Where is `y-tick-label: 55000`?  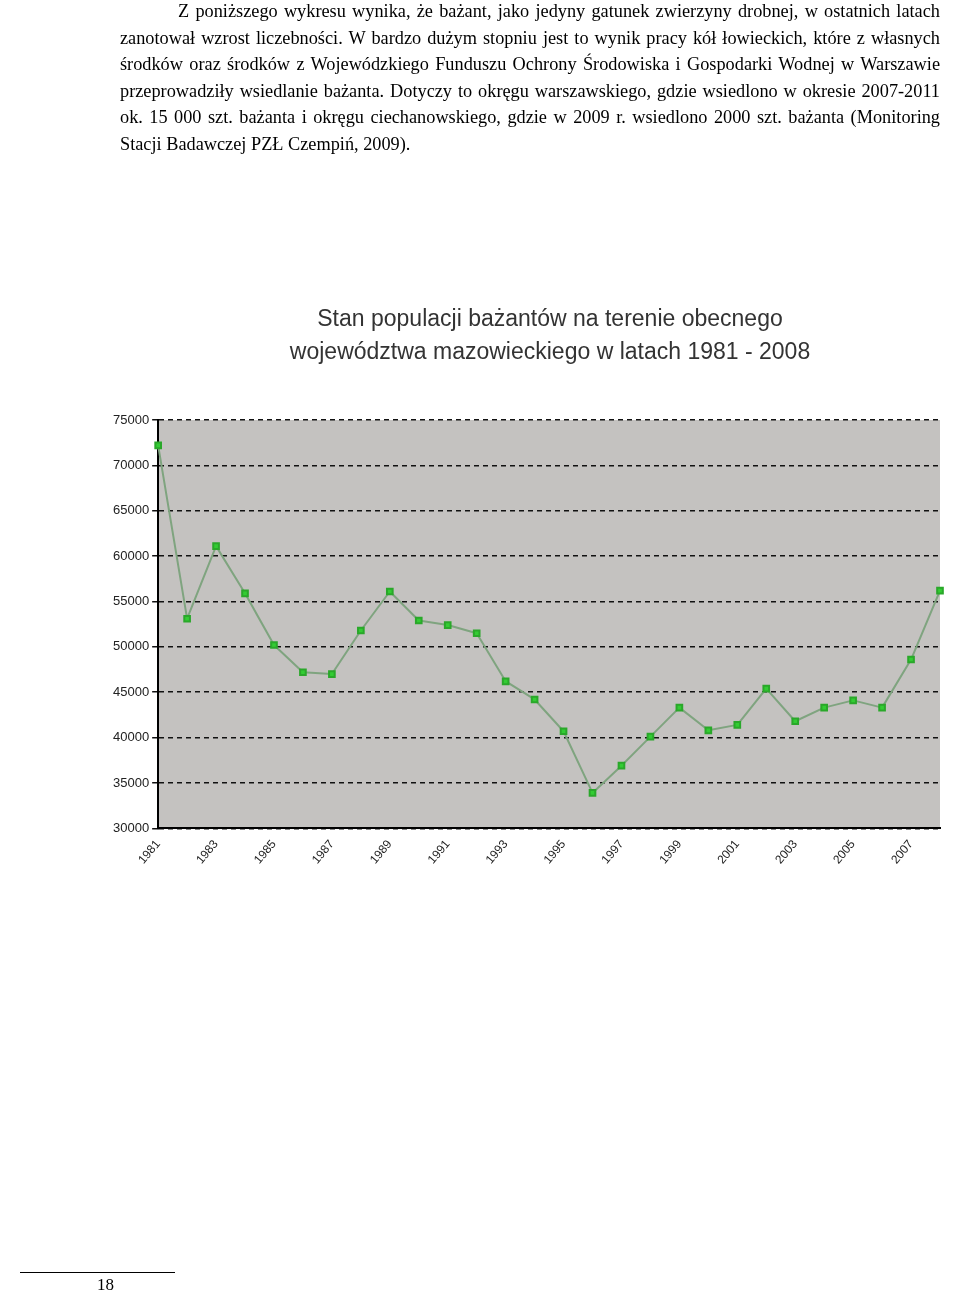 y-tick-label: 55000 is located at coordinates (131, 601).